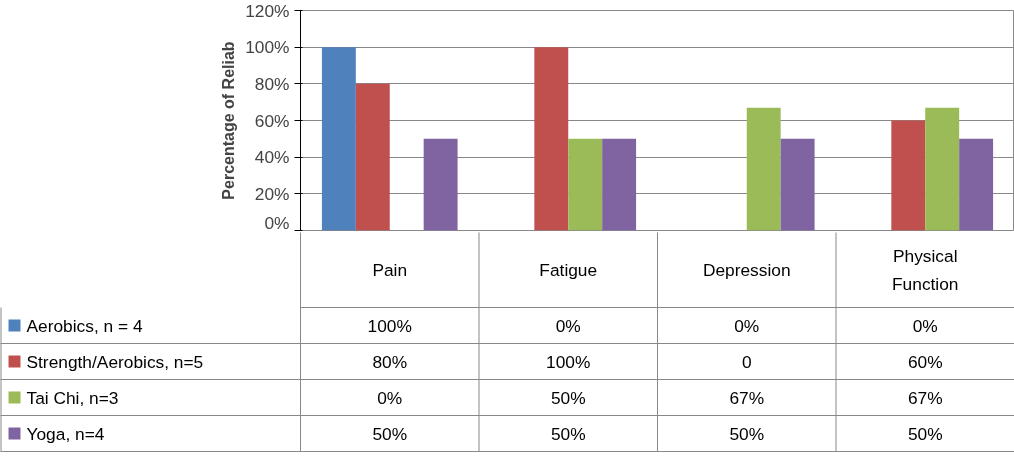 This screenshot has width=1014, height=464. Describe the element at coordinates (746, 361) in the screenshot. I see `data-label: 0` at that location.